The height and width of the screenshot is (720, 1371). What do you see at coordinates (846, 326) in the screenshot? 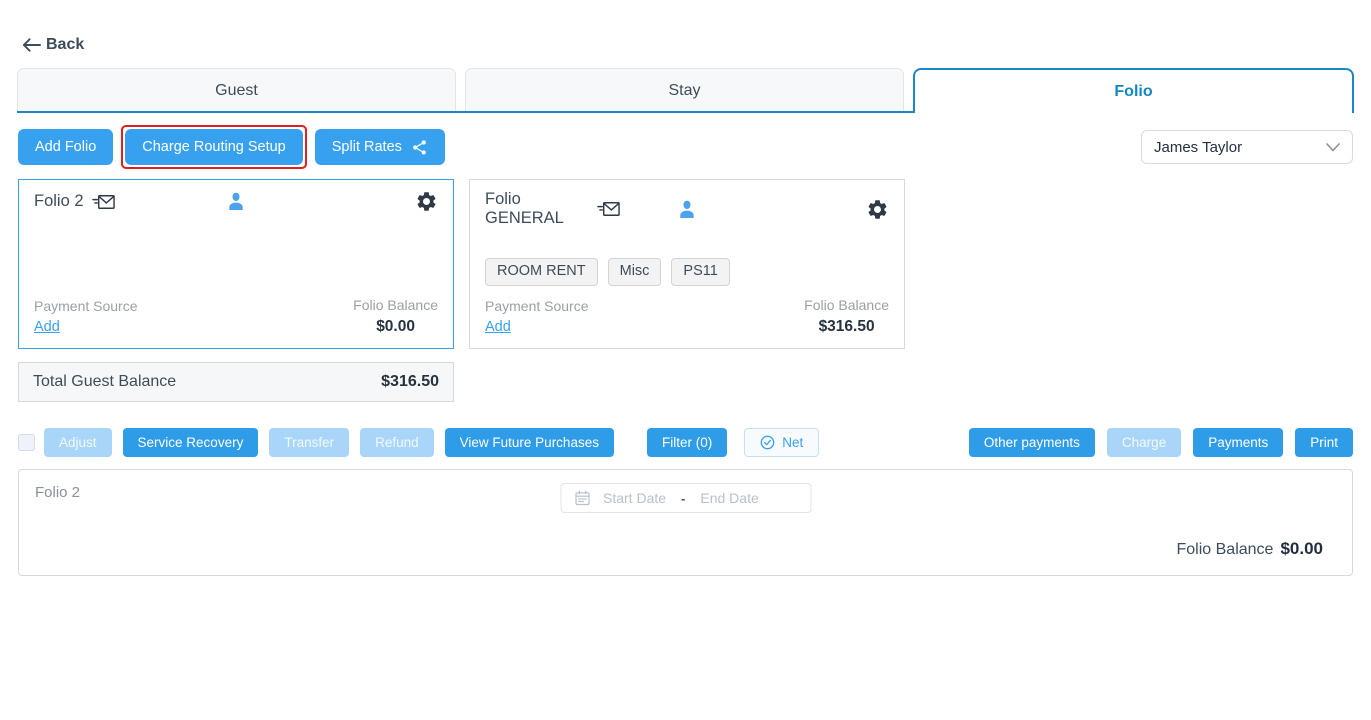
I see `folio-balance-value: $316.50` at bounding box center [846, 326].